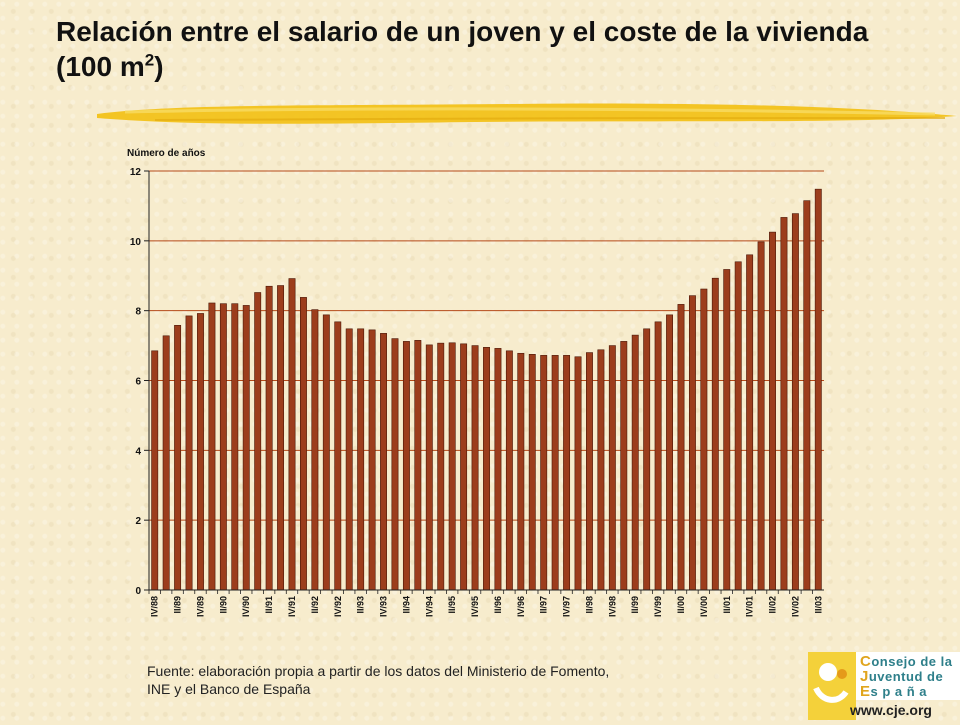 This screenshot has width=960, height=725. Describe the element at coordinates (818, 605) in the screenshot. I see `x-tick-label: II/03` at that location.